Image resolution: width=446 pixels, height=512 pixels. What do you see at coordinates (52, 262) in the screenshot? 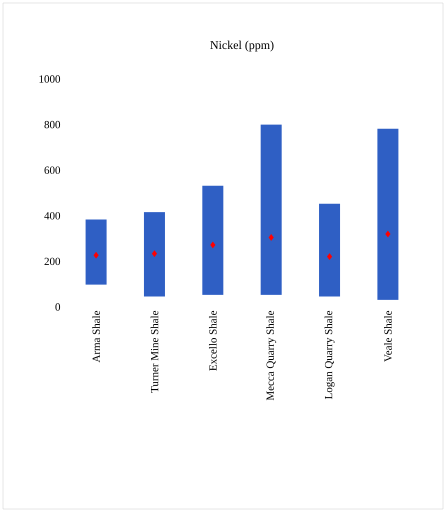
I see `y-tick-label: 200` at bounding box center [52, 262].